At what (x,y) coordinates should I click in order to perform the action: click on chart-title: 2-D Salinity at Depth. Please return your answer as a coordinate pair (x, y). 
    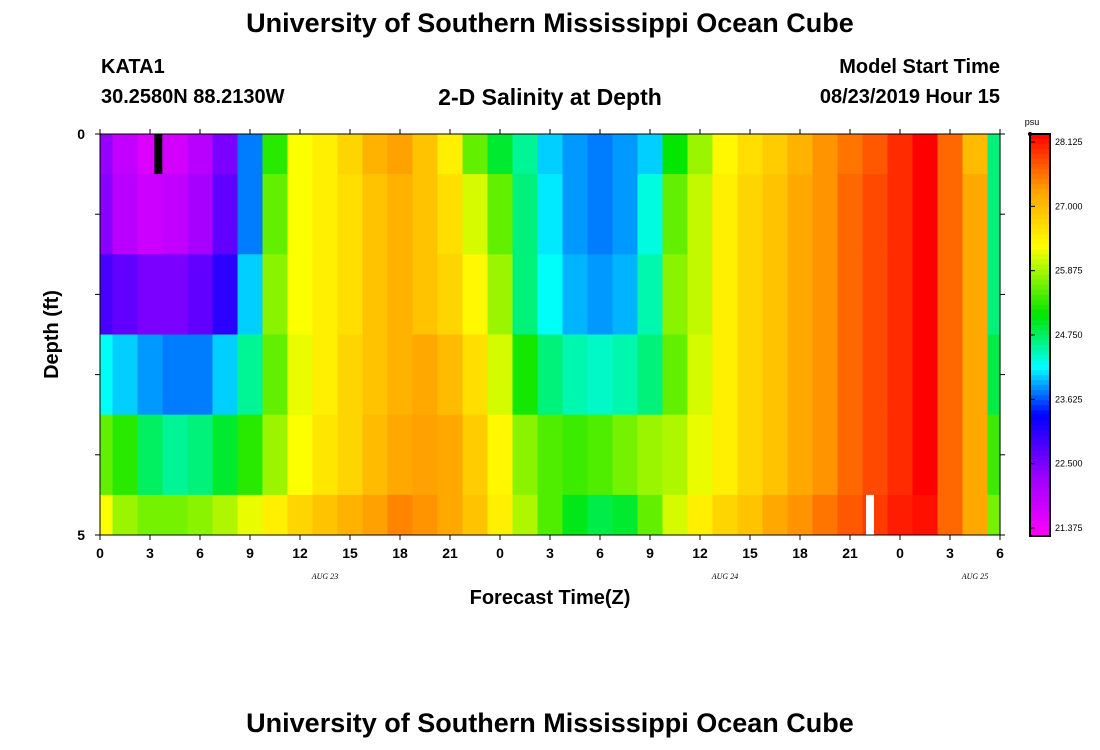
    Looking at the image, I should click on (550, 97).